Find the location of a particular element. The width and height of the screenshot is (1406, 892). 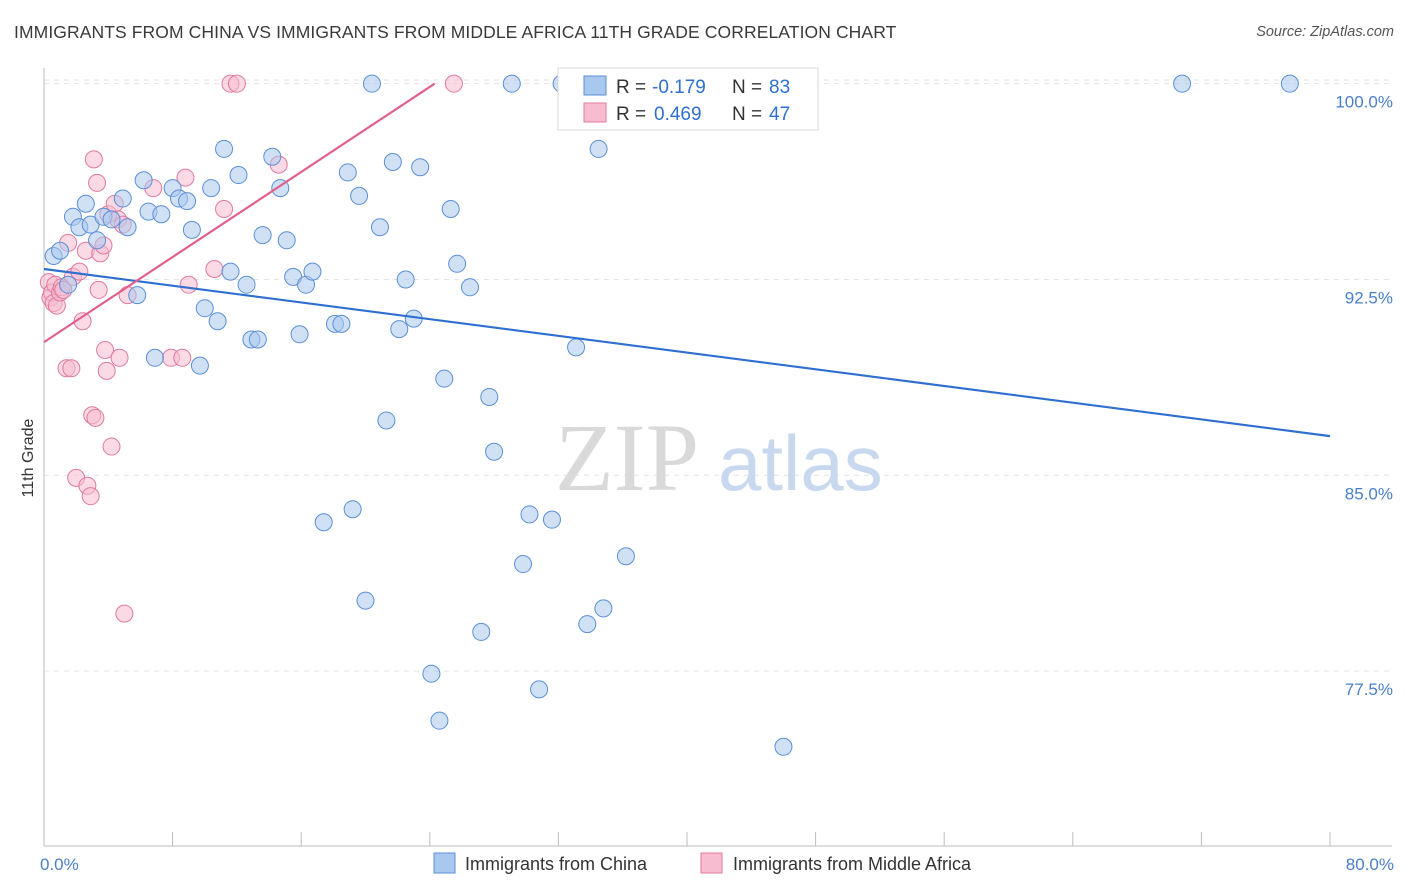

watermark: ZIP atlas is located at coordinates (719, 457).